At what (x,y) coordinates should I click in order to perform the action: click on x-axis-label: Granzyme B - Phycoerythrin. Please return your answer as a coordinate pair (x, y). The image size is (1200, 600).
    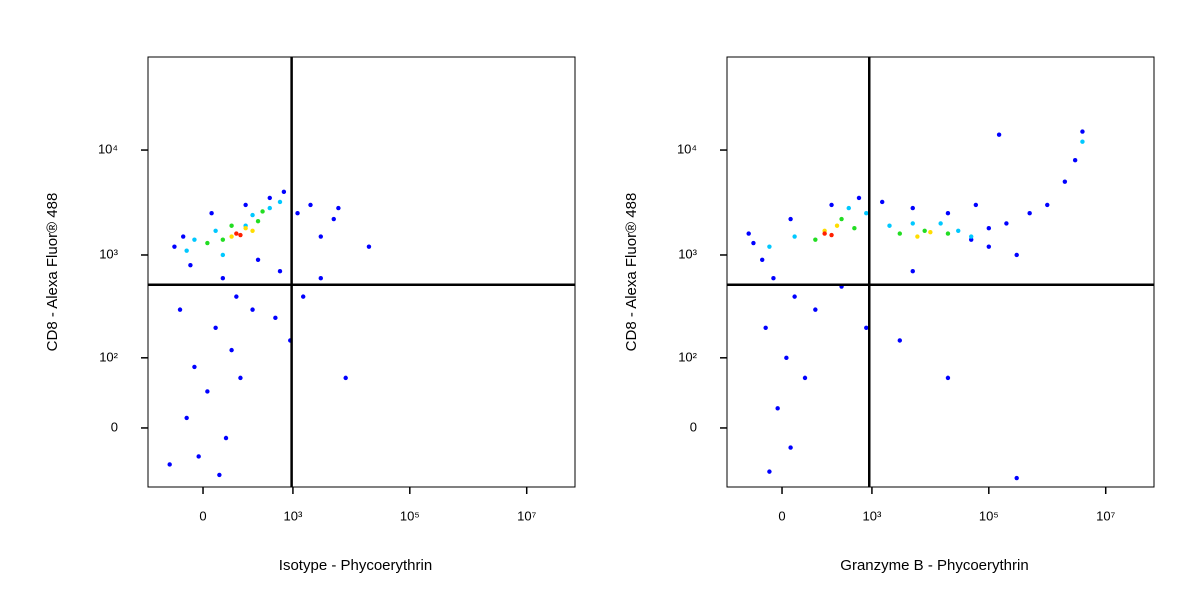
    Looking at the image, I should click on (934, 565).